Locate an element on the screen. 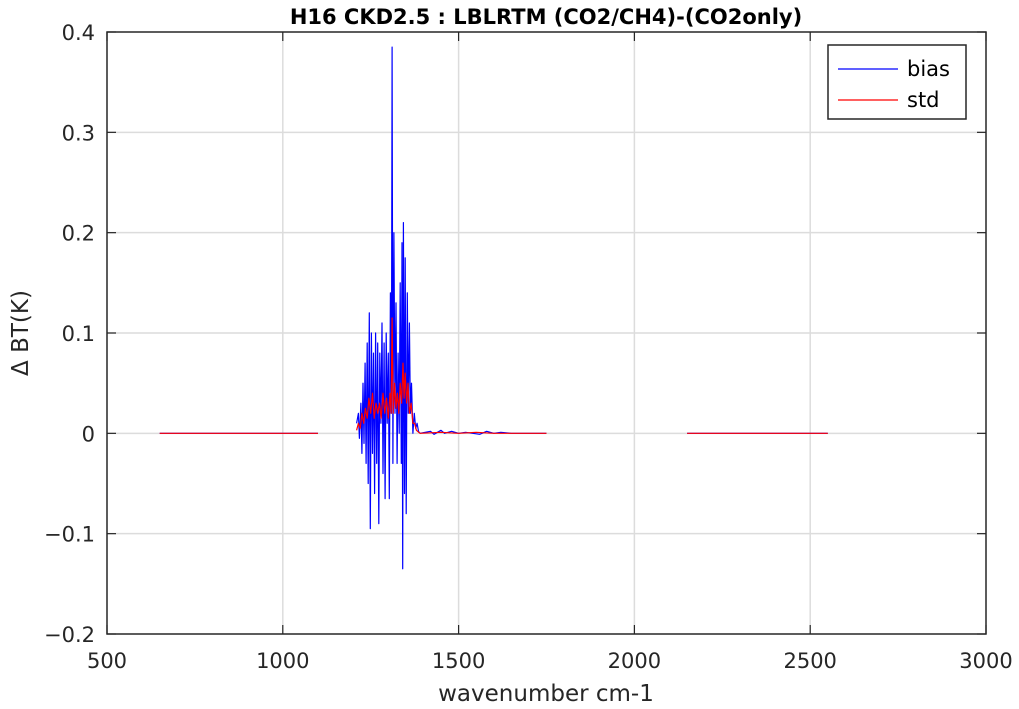 The image size is (1019, 709). x-tick-label: 3000 is located at coordinates (985, 661).